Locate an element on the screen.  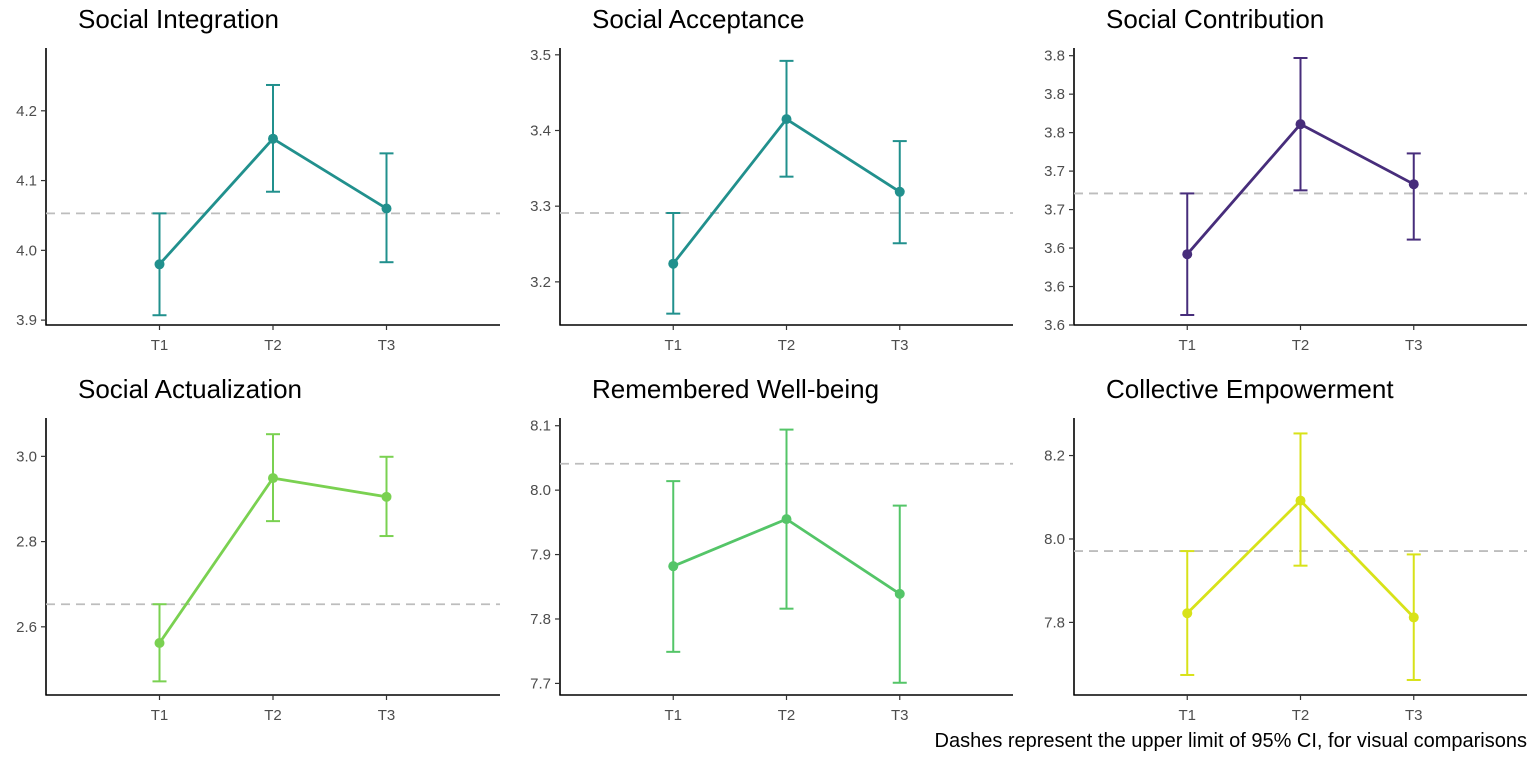
y-tick-label: 3.2 is located at coordinates (540, 282).